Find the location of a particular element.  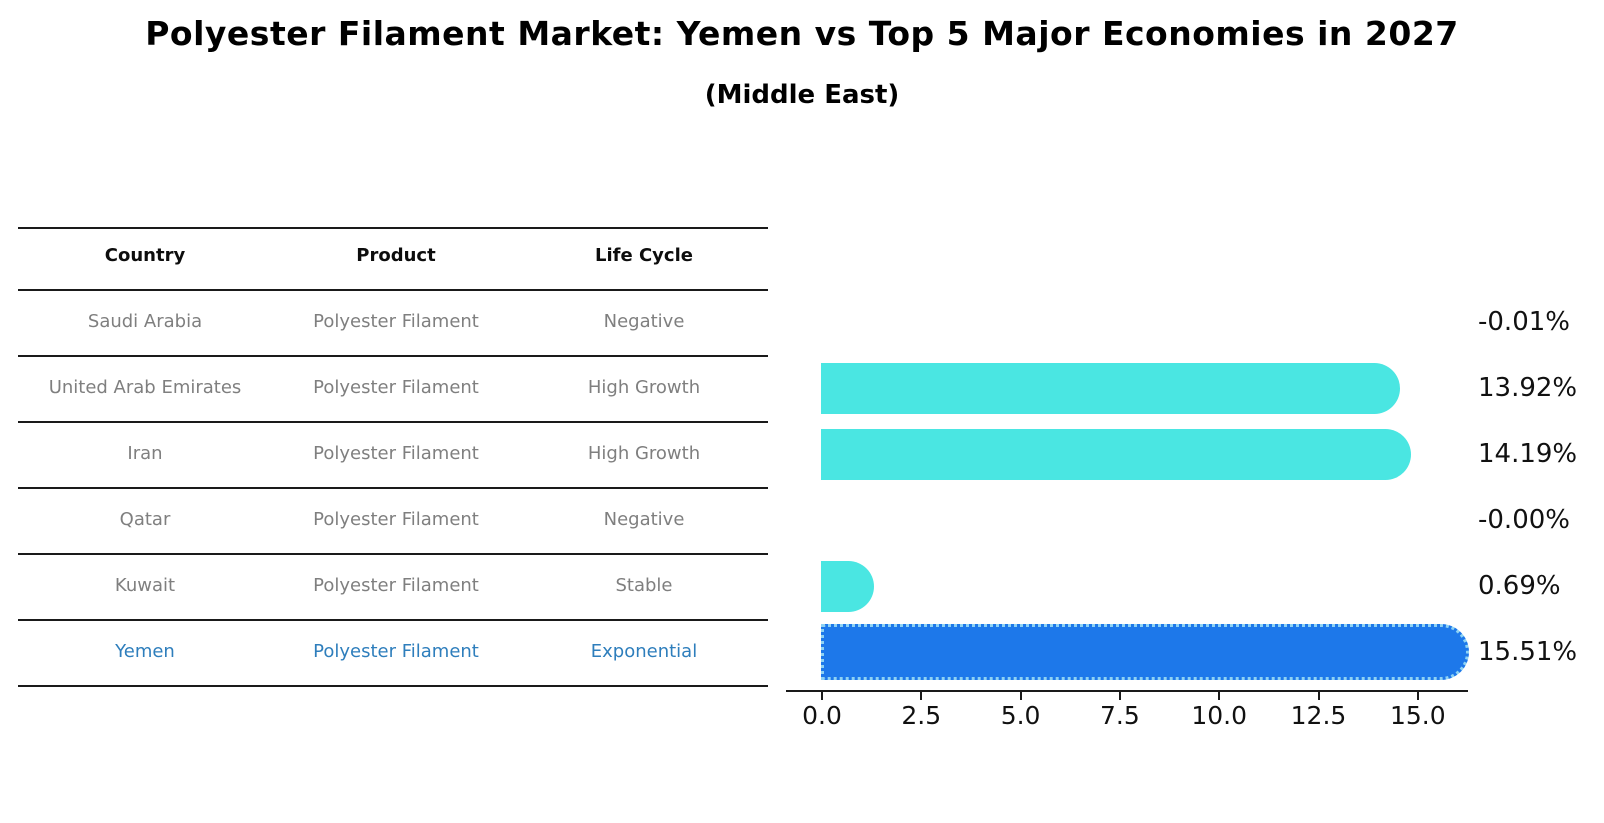

table-row-yemen-highlight: Yemen Polyester Filament Exponential is located at coordinates (393, 652).